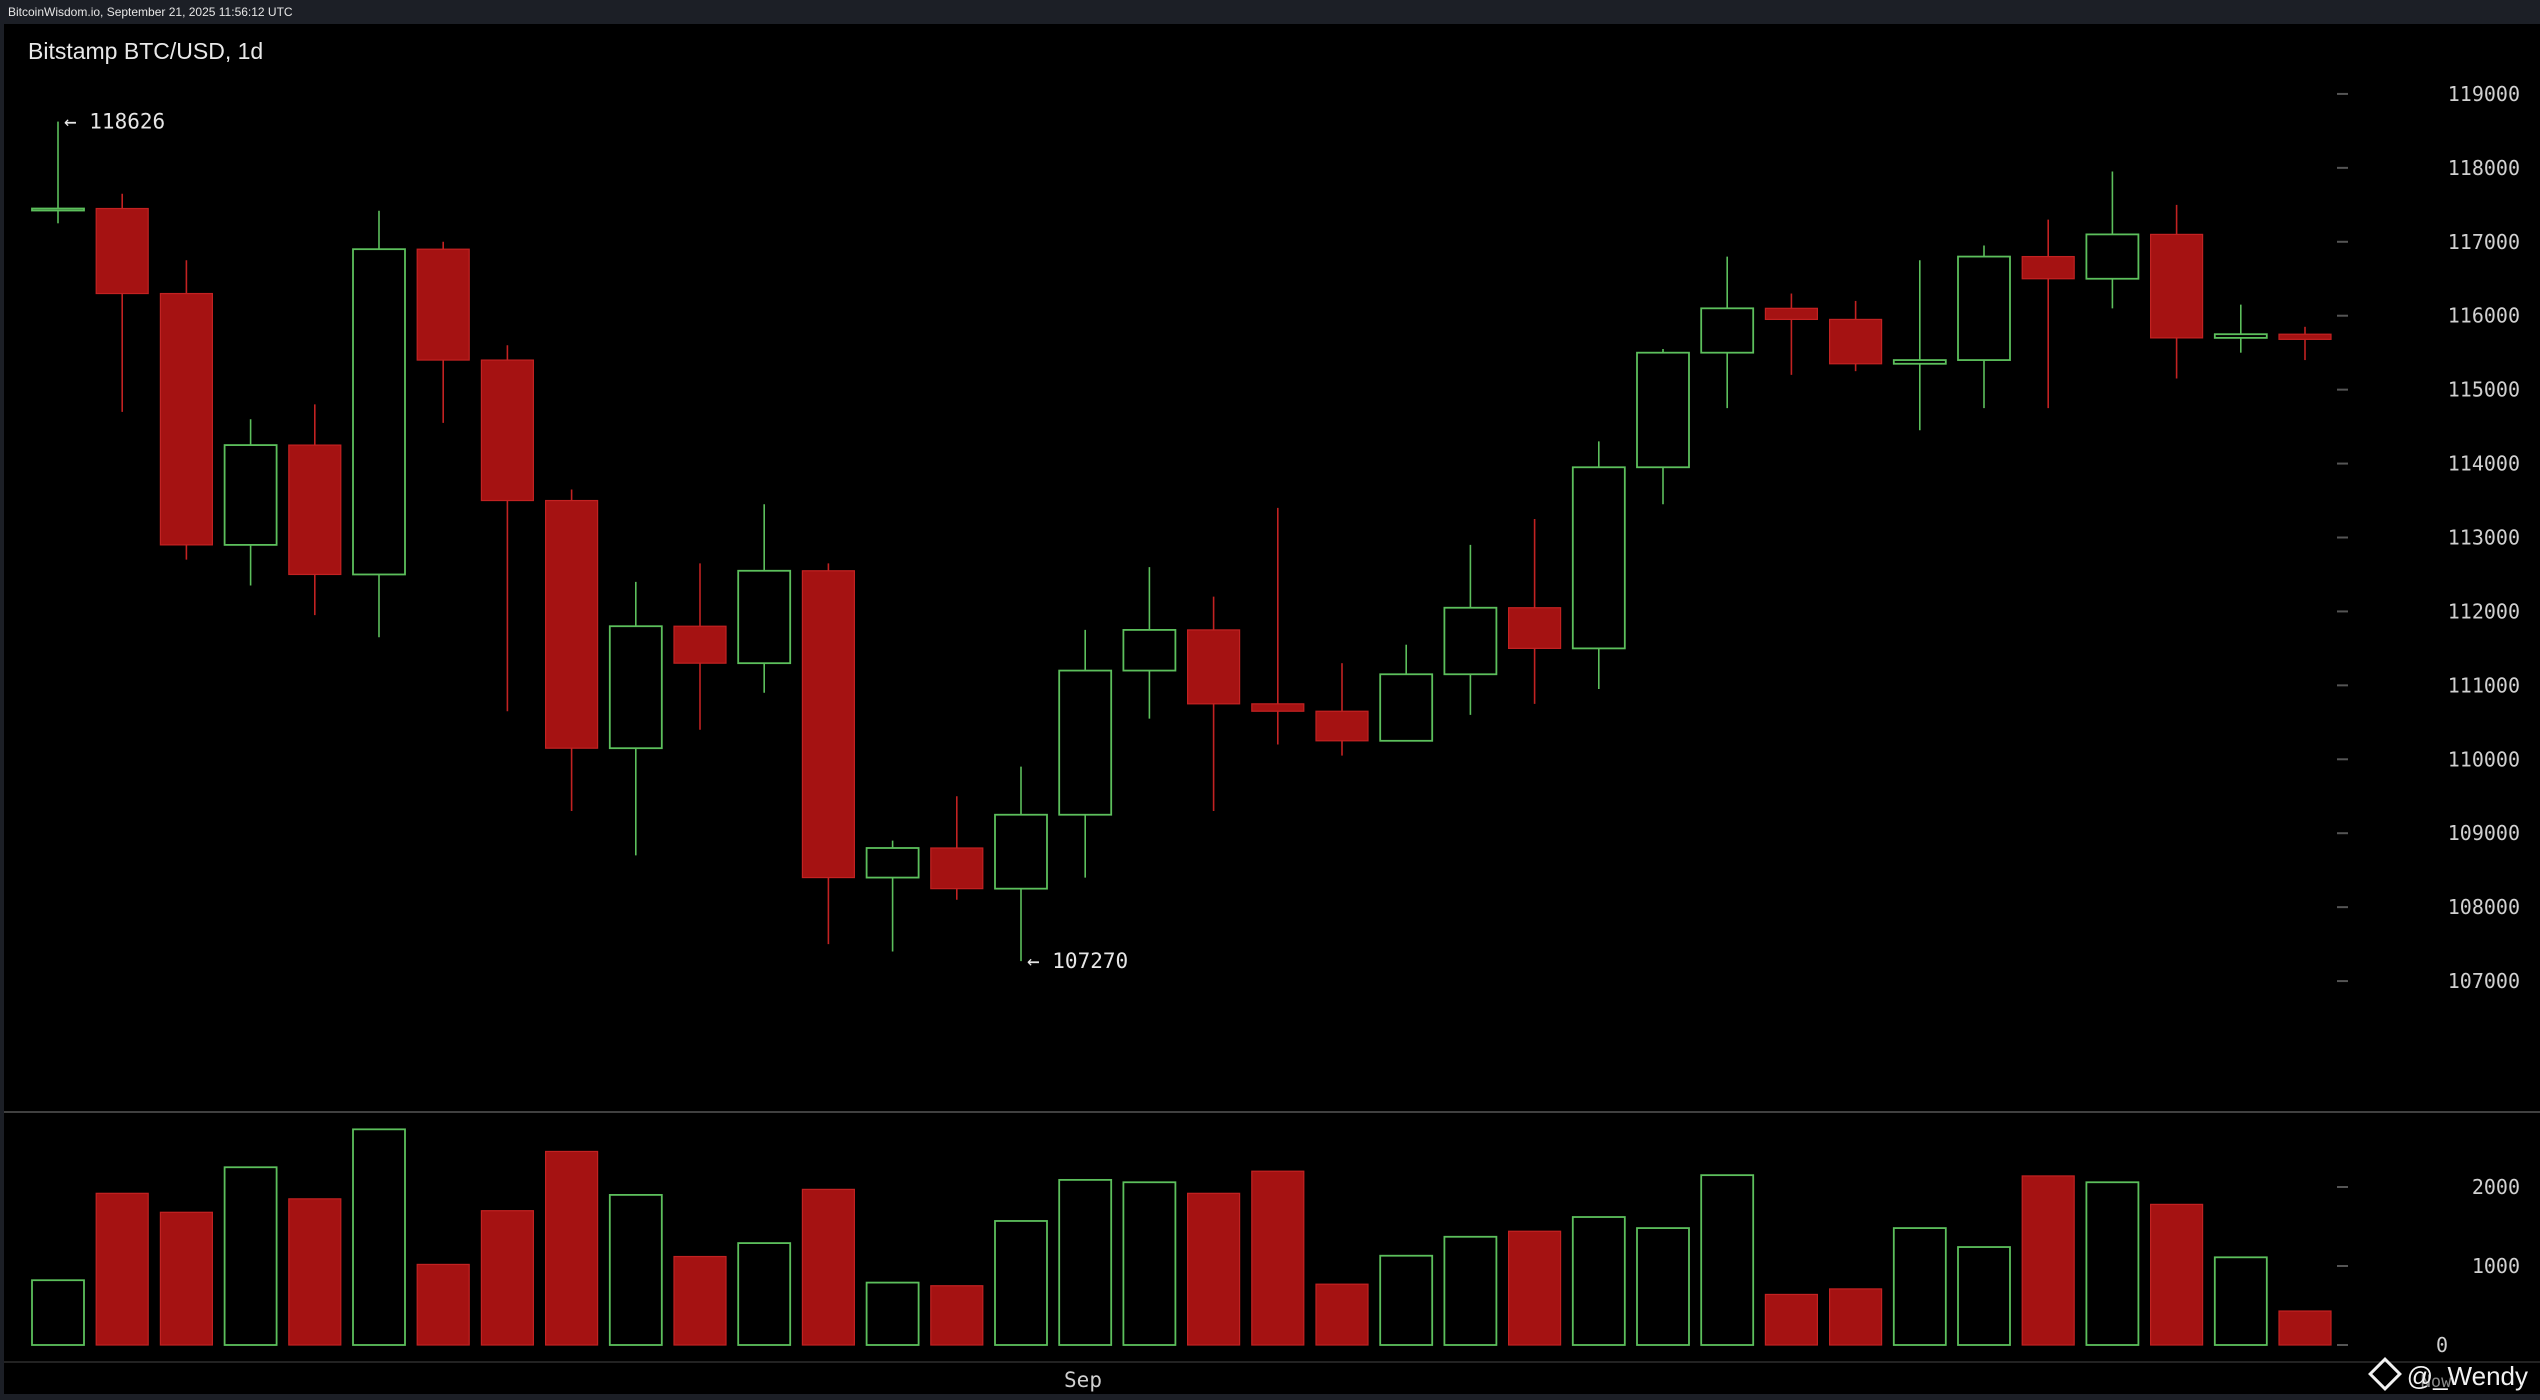  Describe the element at coordinates (145, 51) in the screenshot. I see `chart-title: Bitstamp BTC/USD, 1d` at that location.